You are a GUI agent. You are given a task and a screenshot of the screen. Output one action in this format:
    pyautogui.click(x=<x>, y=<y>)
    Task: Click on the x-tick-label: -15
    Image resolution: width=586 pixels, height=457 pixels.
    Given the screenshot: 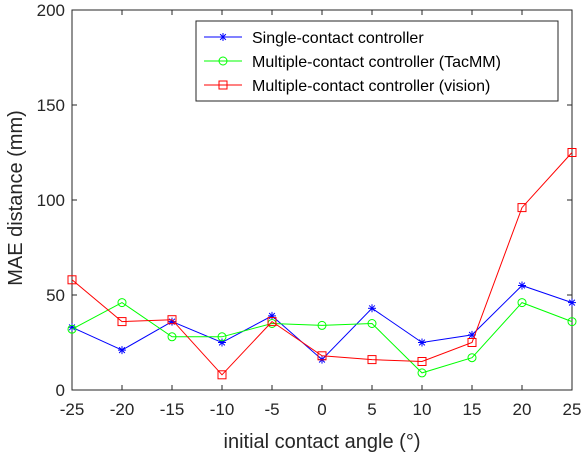 What is the action you would take?
    pyautogui.click(x=172, y=409)
    